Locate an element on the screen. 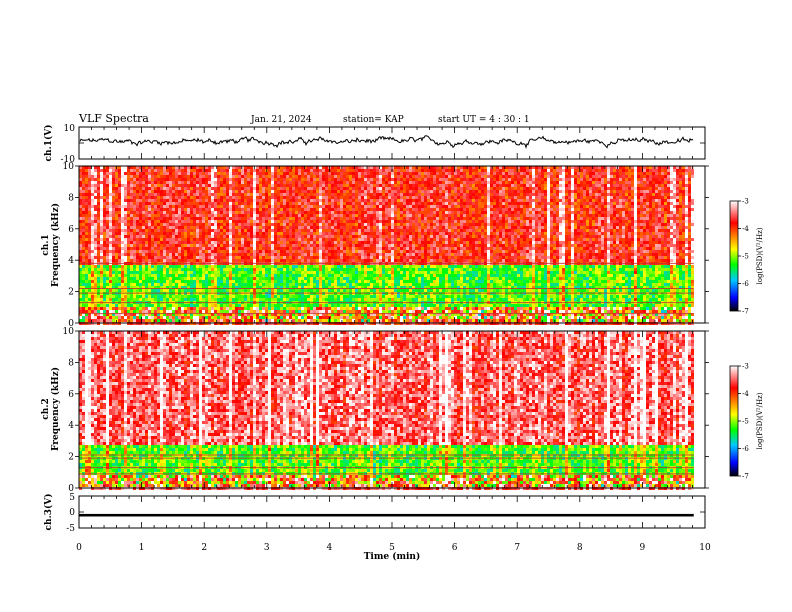 This screenshot has height=612, width=792. date-label: Jan. 21, 2024 is located at coordinates (281, 120).